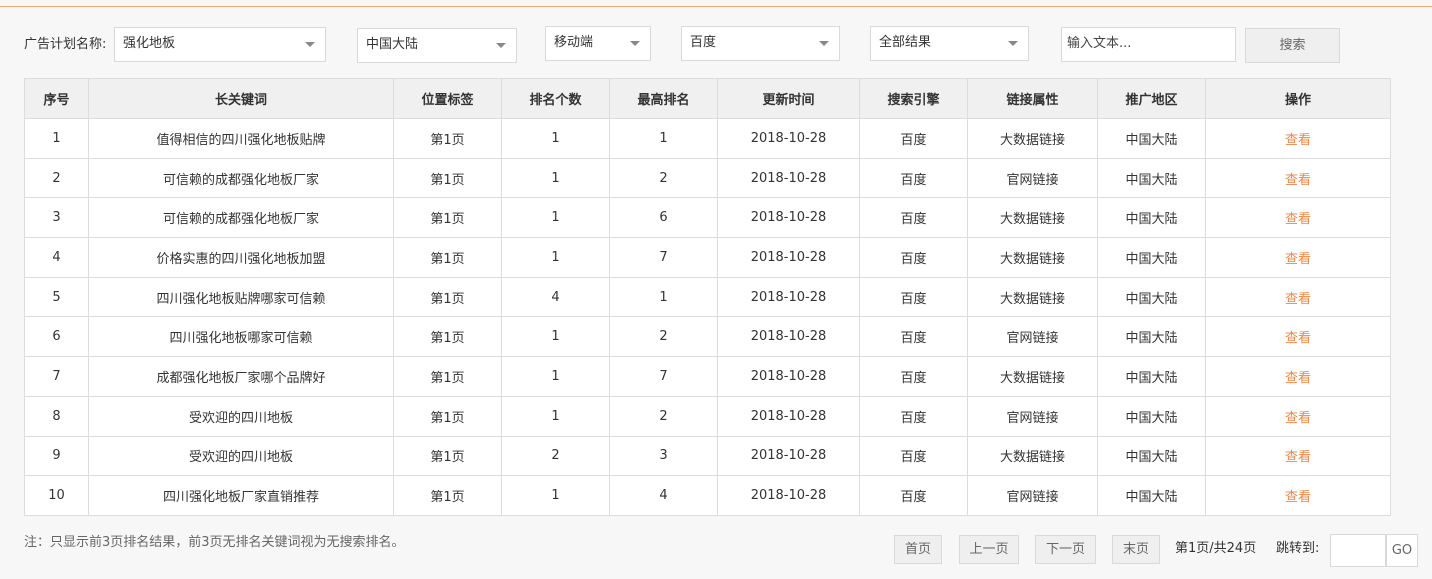  I want to click on jump-input, so click(1358, 550).